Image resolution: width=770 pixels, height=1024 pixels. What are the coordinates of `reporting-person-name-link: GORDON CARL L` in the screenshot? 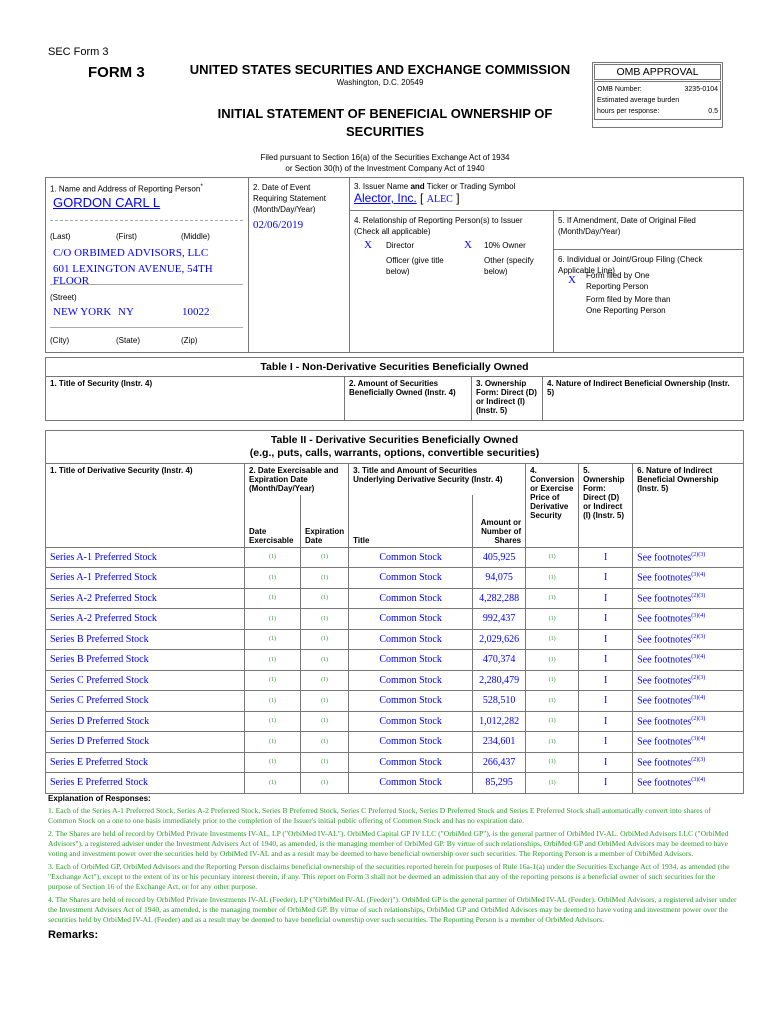 It's located at (107, 202).